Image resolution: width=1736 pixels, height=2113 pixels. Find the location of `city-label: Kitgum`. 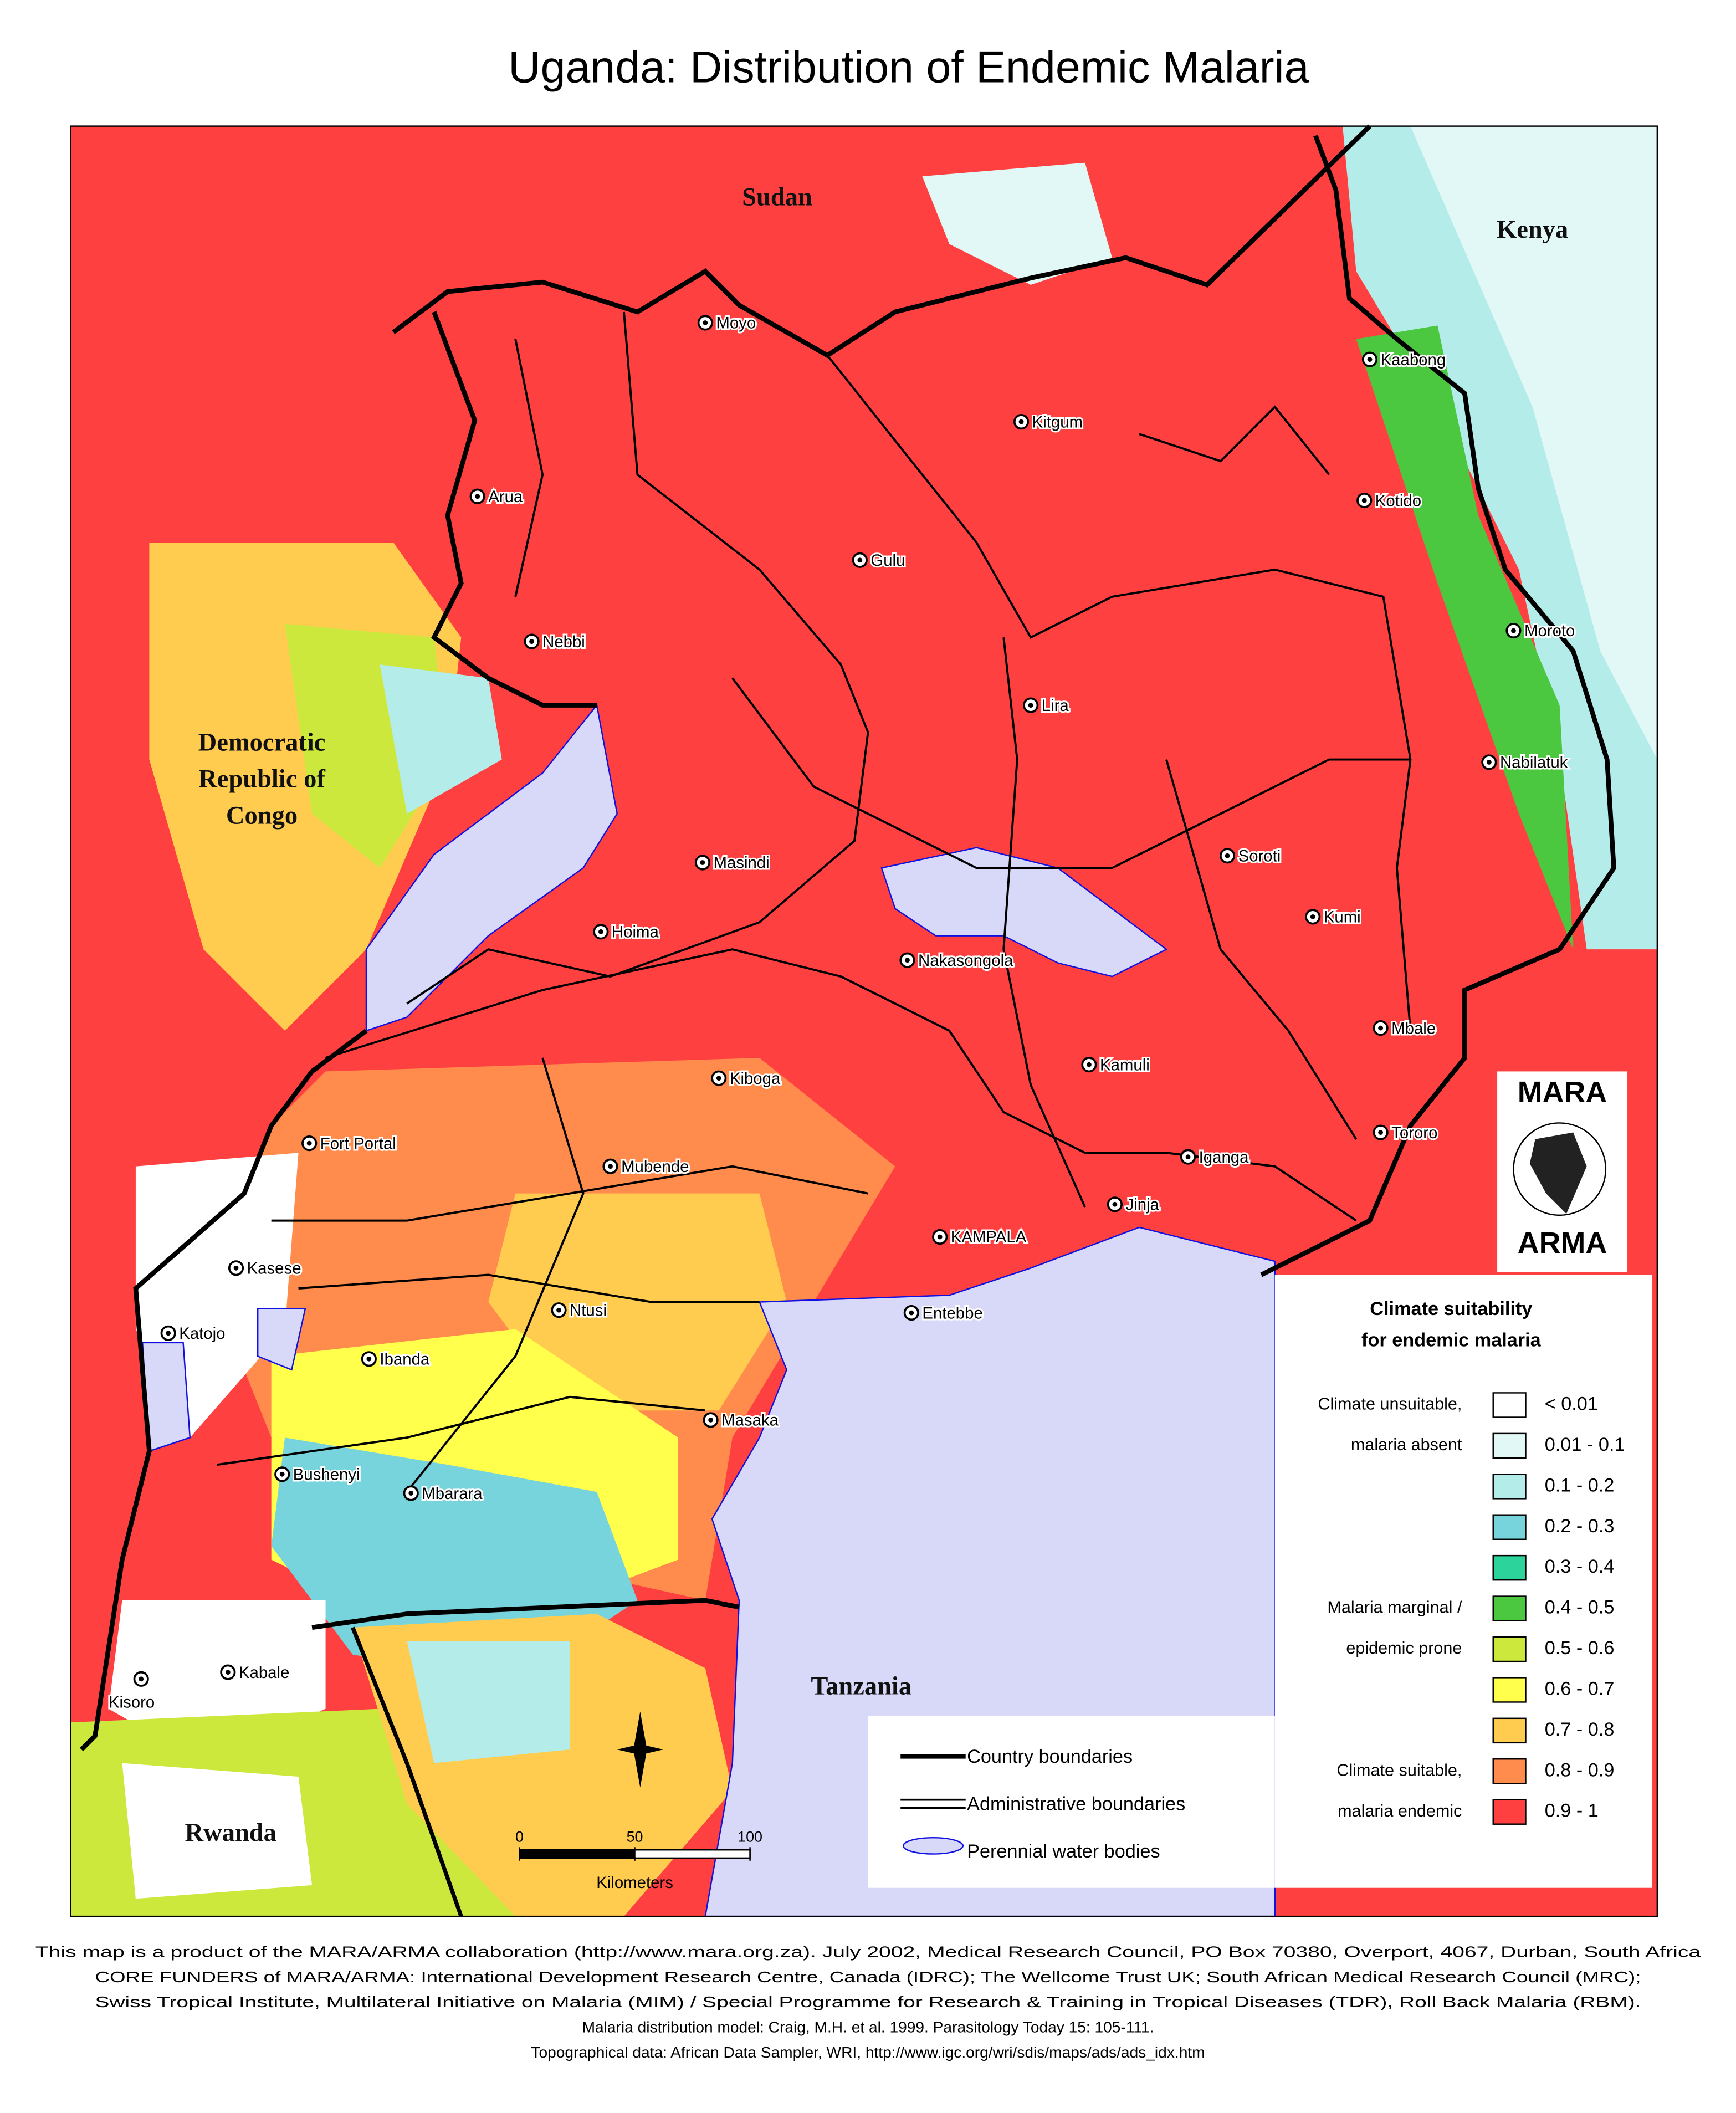

city-label: Kitgum is located at coordinates (1057, 422).